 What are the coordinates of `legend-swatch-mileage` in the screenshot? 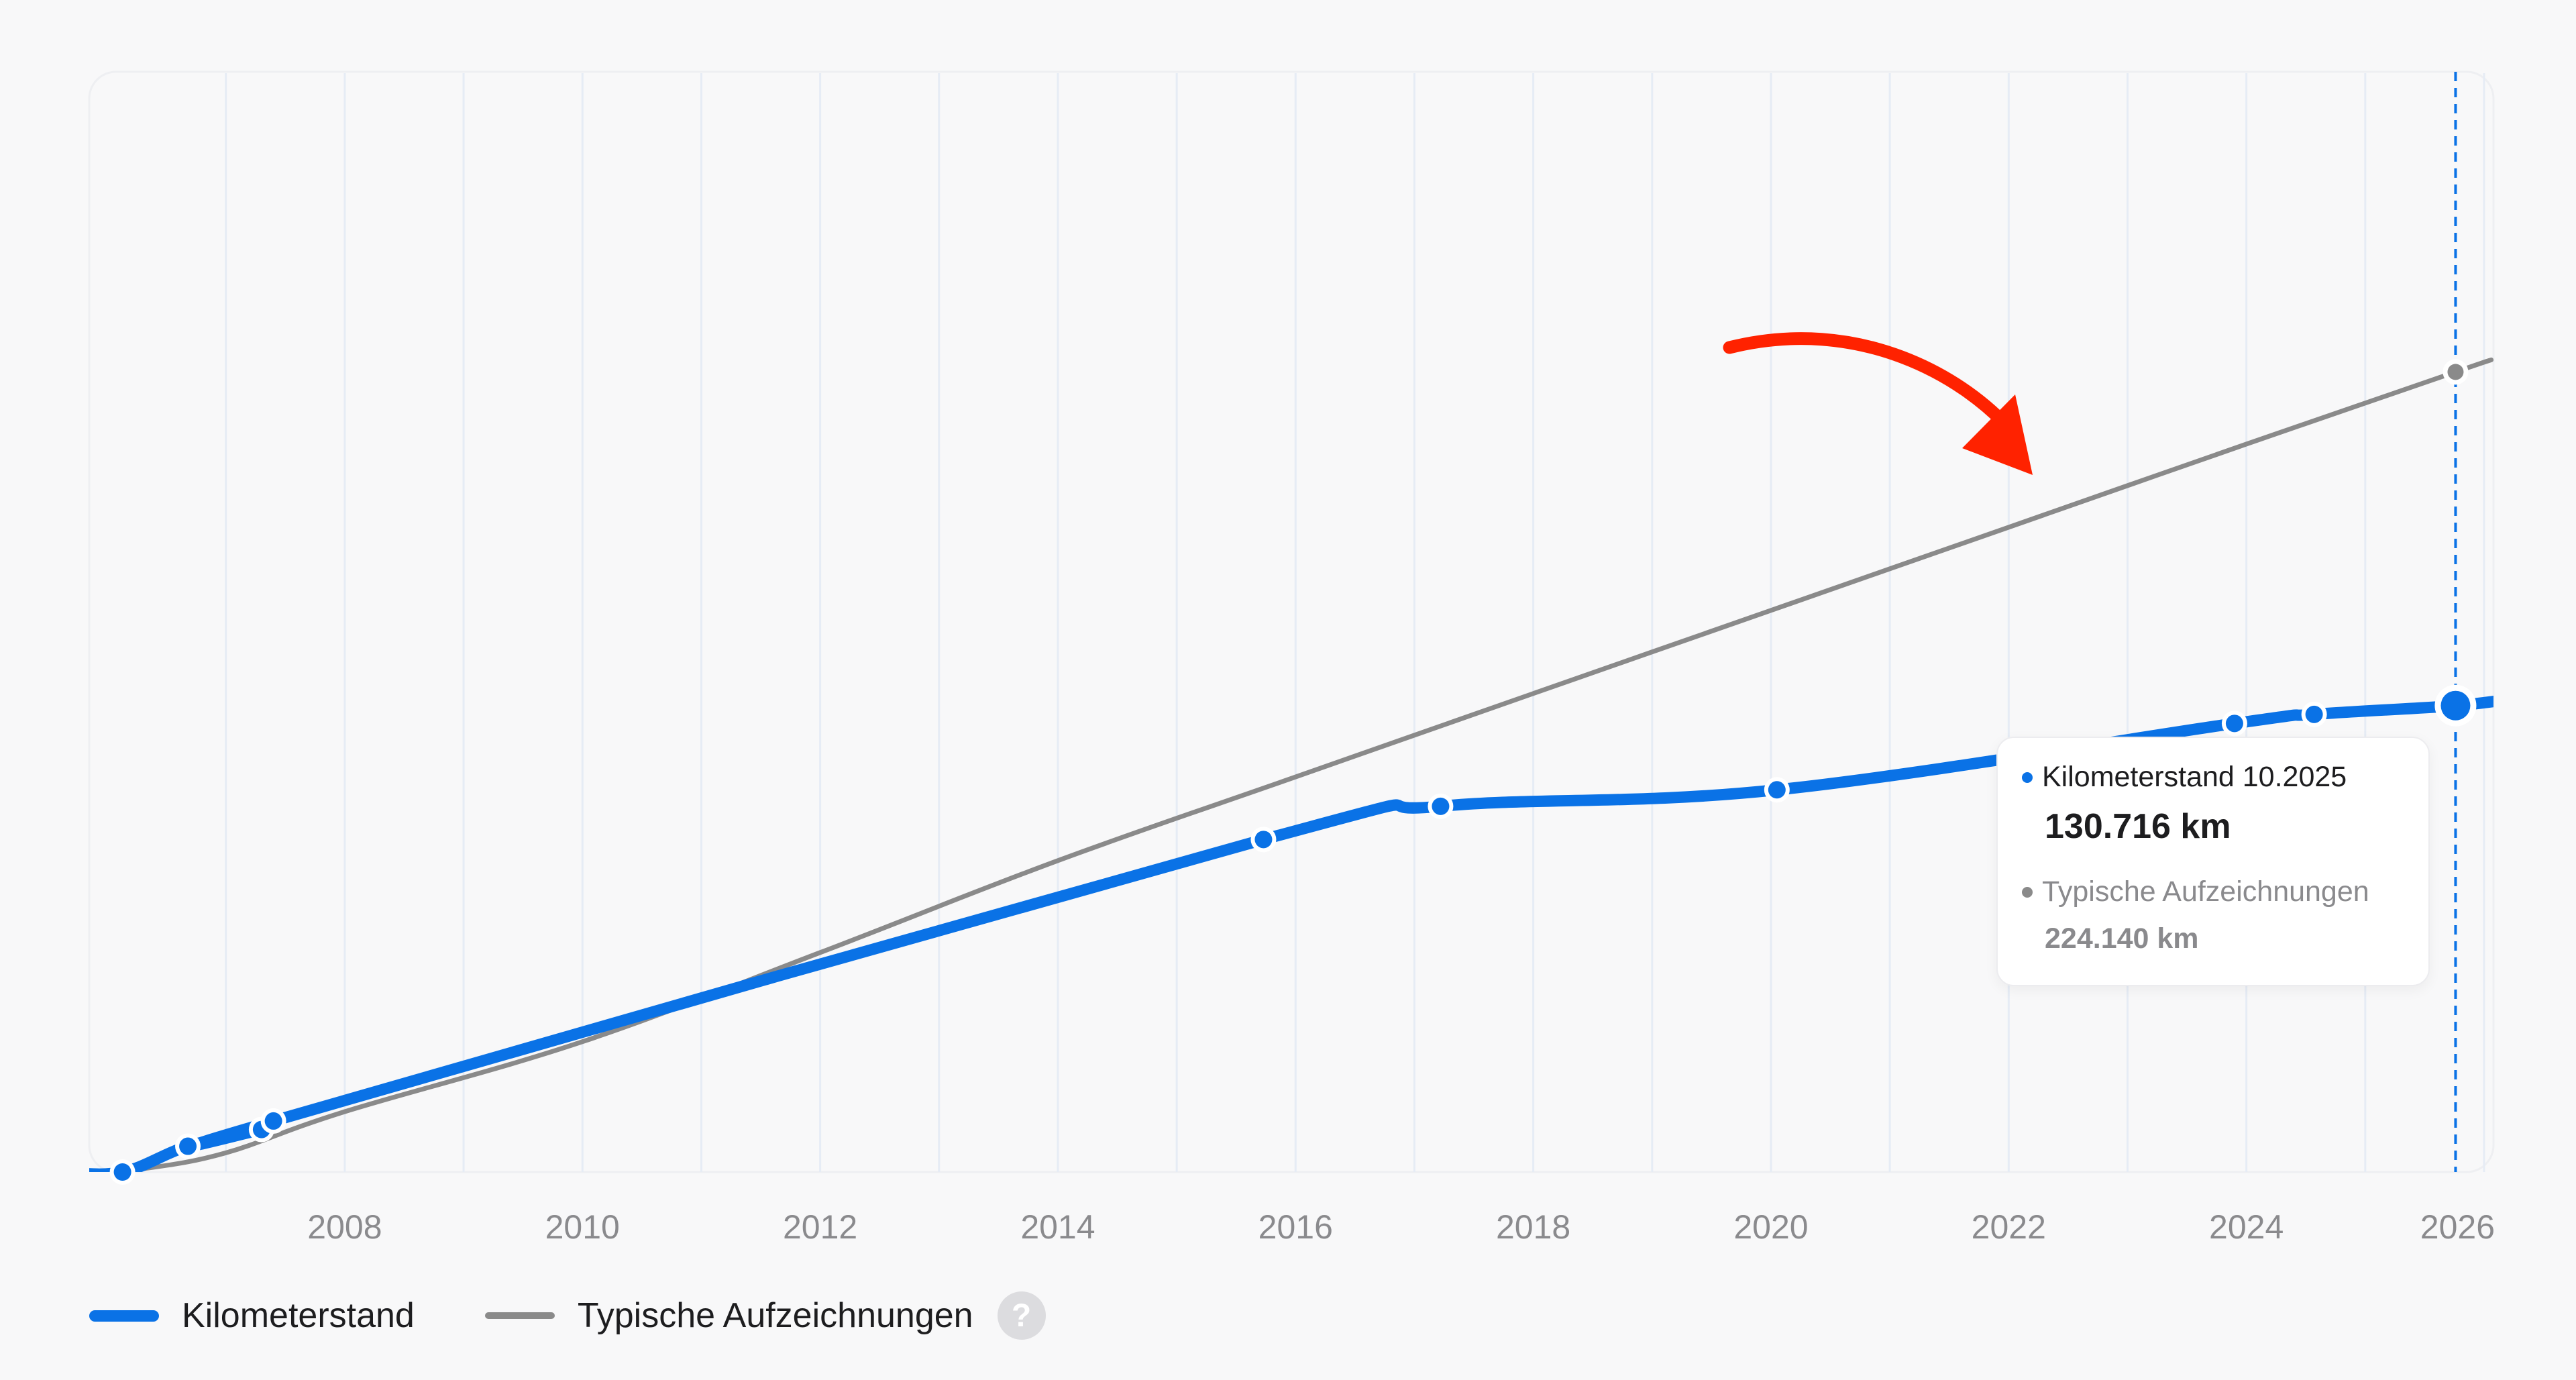 It's located at (124, 1316).